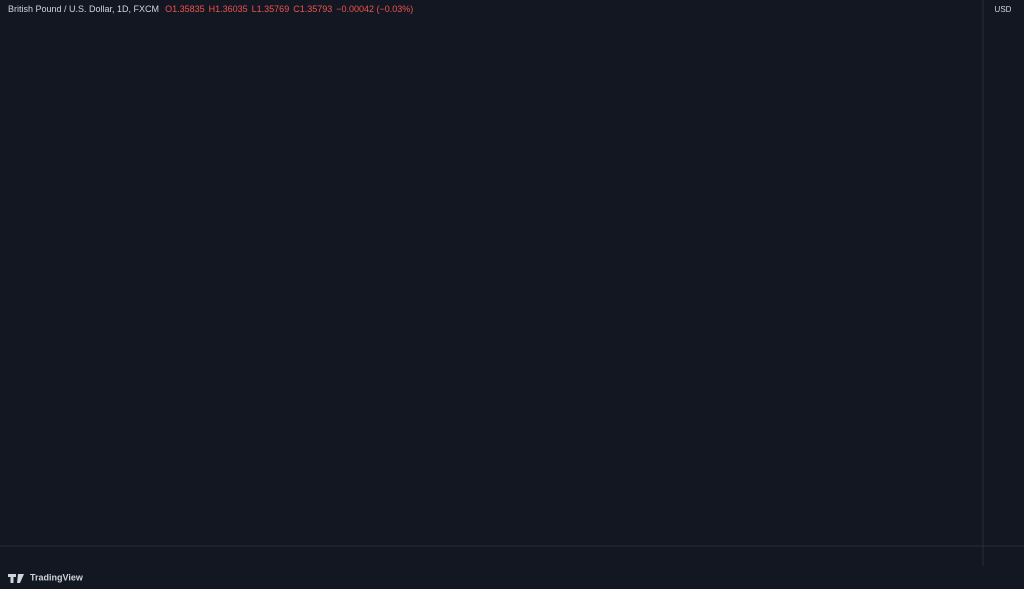 This screenshot has height=589, width=1024. Describe the element at coordinates (185, 9) in the screenshot. I see `ohlc-value: O1.35835` at that location.